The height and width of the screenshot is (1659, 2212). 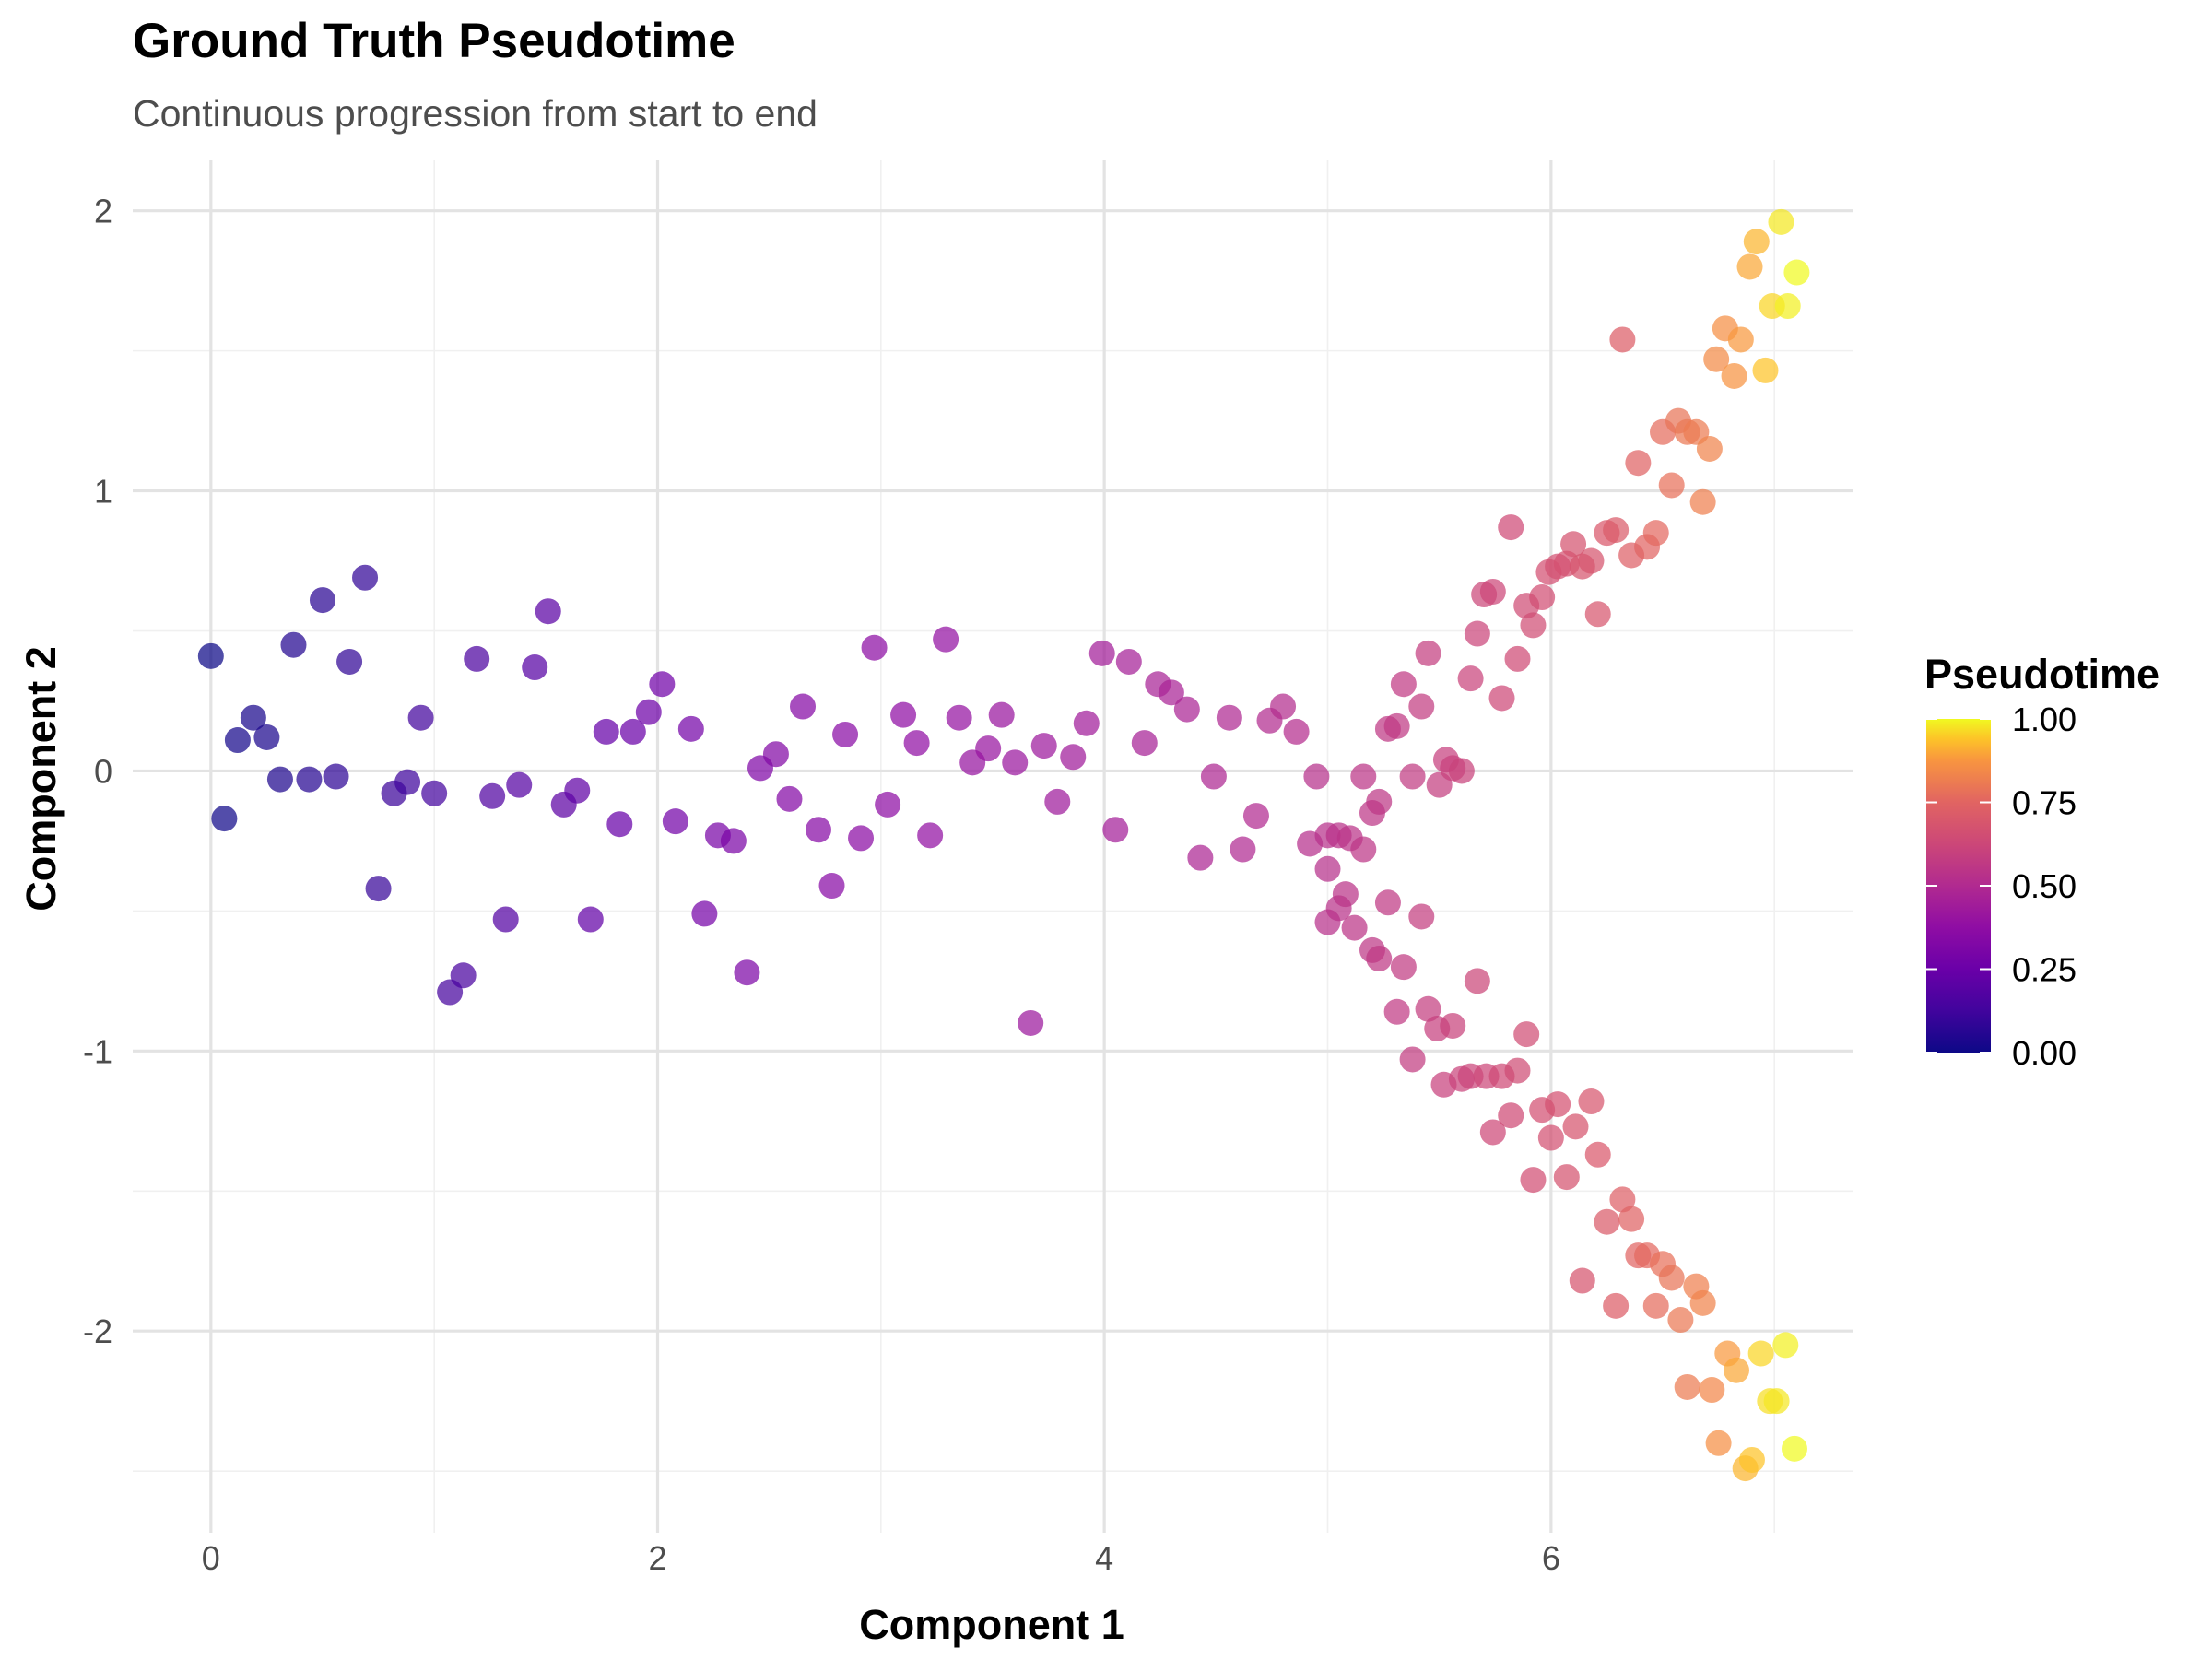 I want to click on x-axis-title: Component 1, so click(x=991, y=1624).